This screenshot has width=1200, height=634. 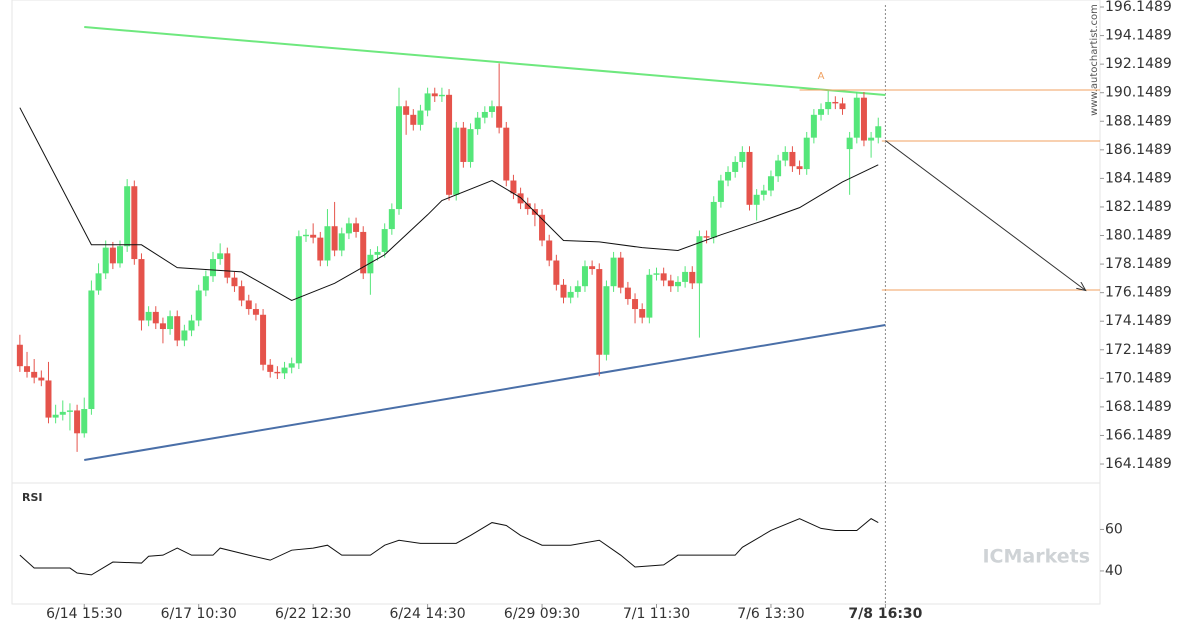 What do you see at coordinates (1138, 378) in the screenshot?
I see `y-tick-label: 170.1489` at bounding box center [1138, 378].